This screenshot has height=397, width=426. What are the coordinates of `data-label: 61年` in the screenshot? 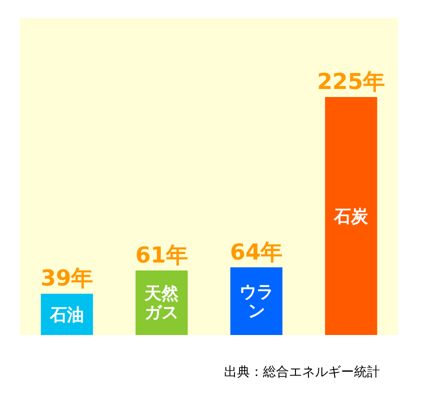 It's located at (161, 255).